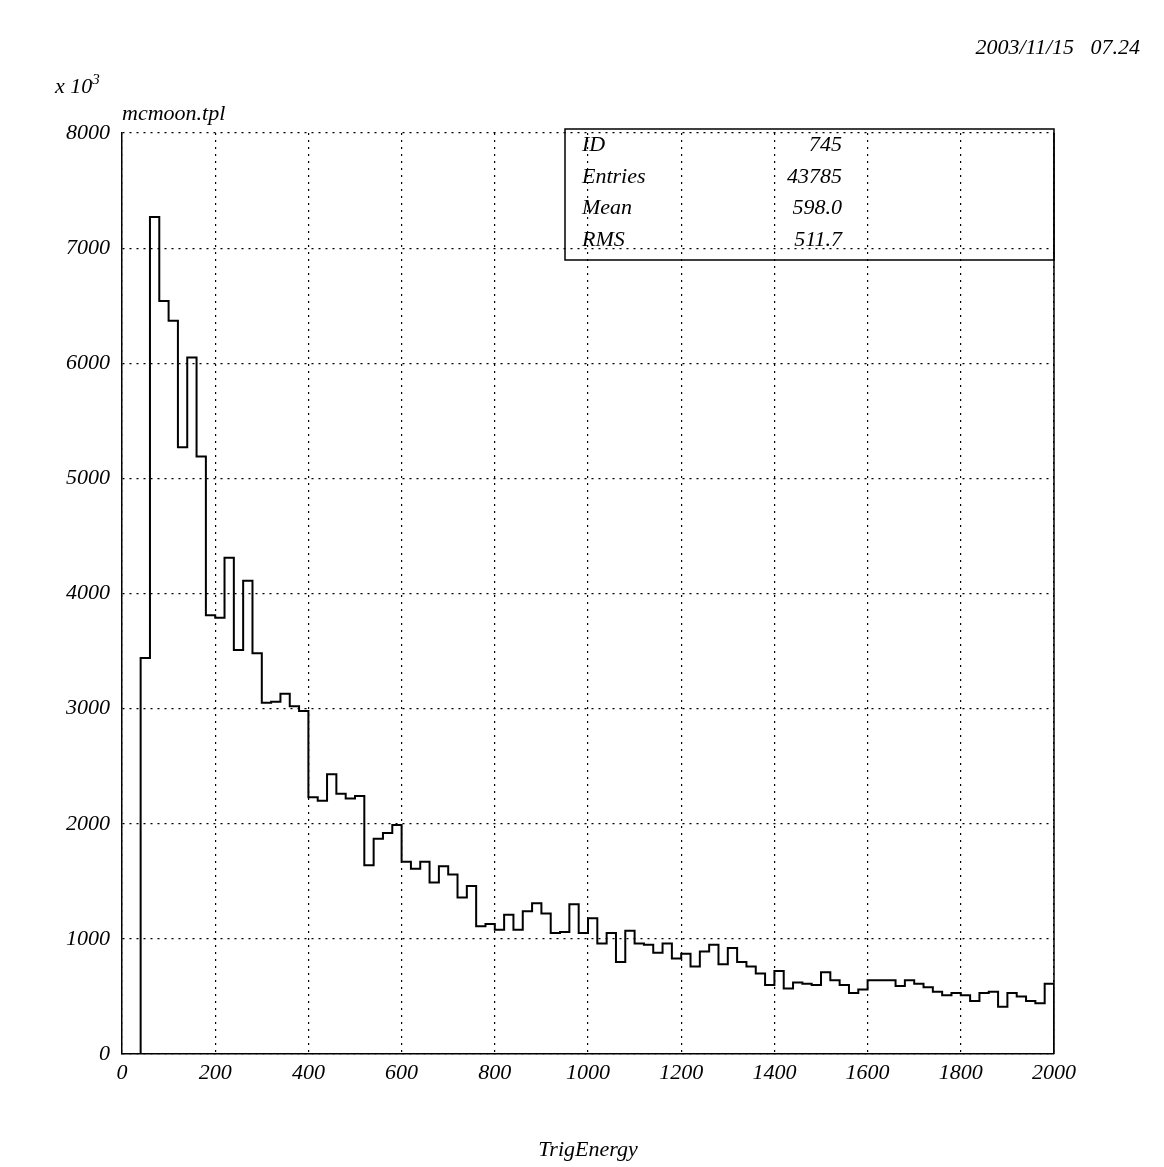 The height and width of the screenshot is (1167, 1164). I want to click on annotation: RMS, so click(603, 238).